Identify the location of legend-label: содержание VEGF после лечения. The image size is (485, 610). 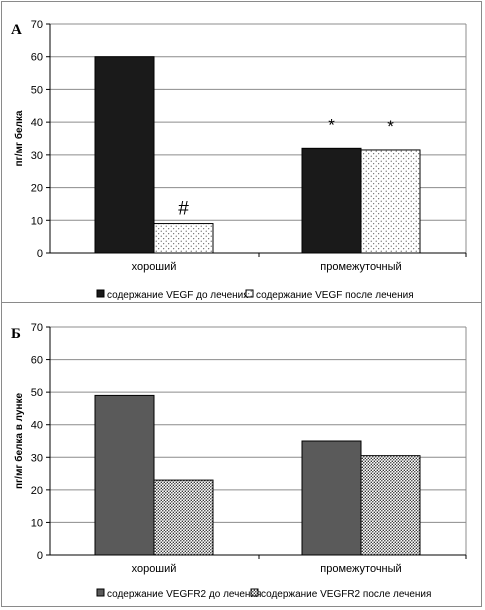
(335, 295).